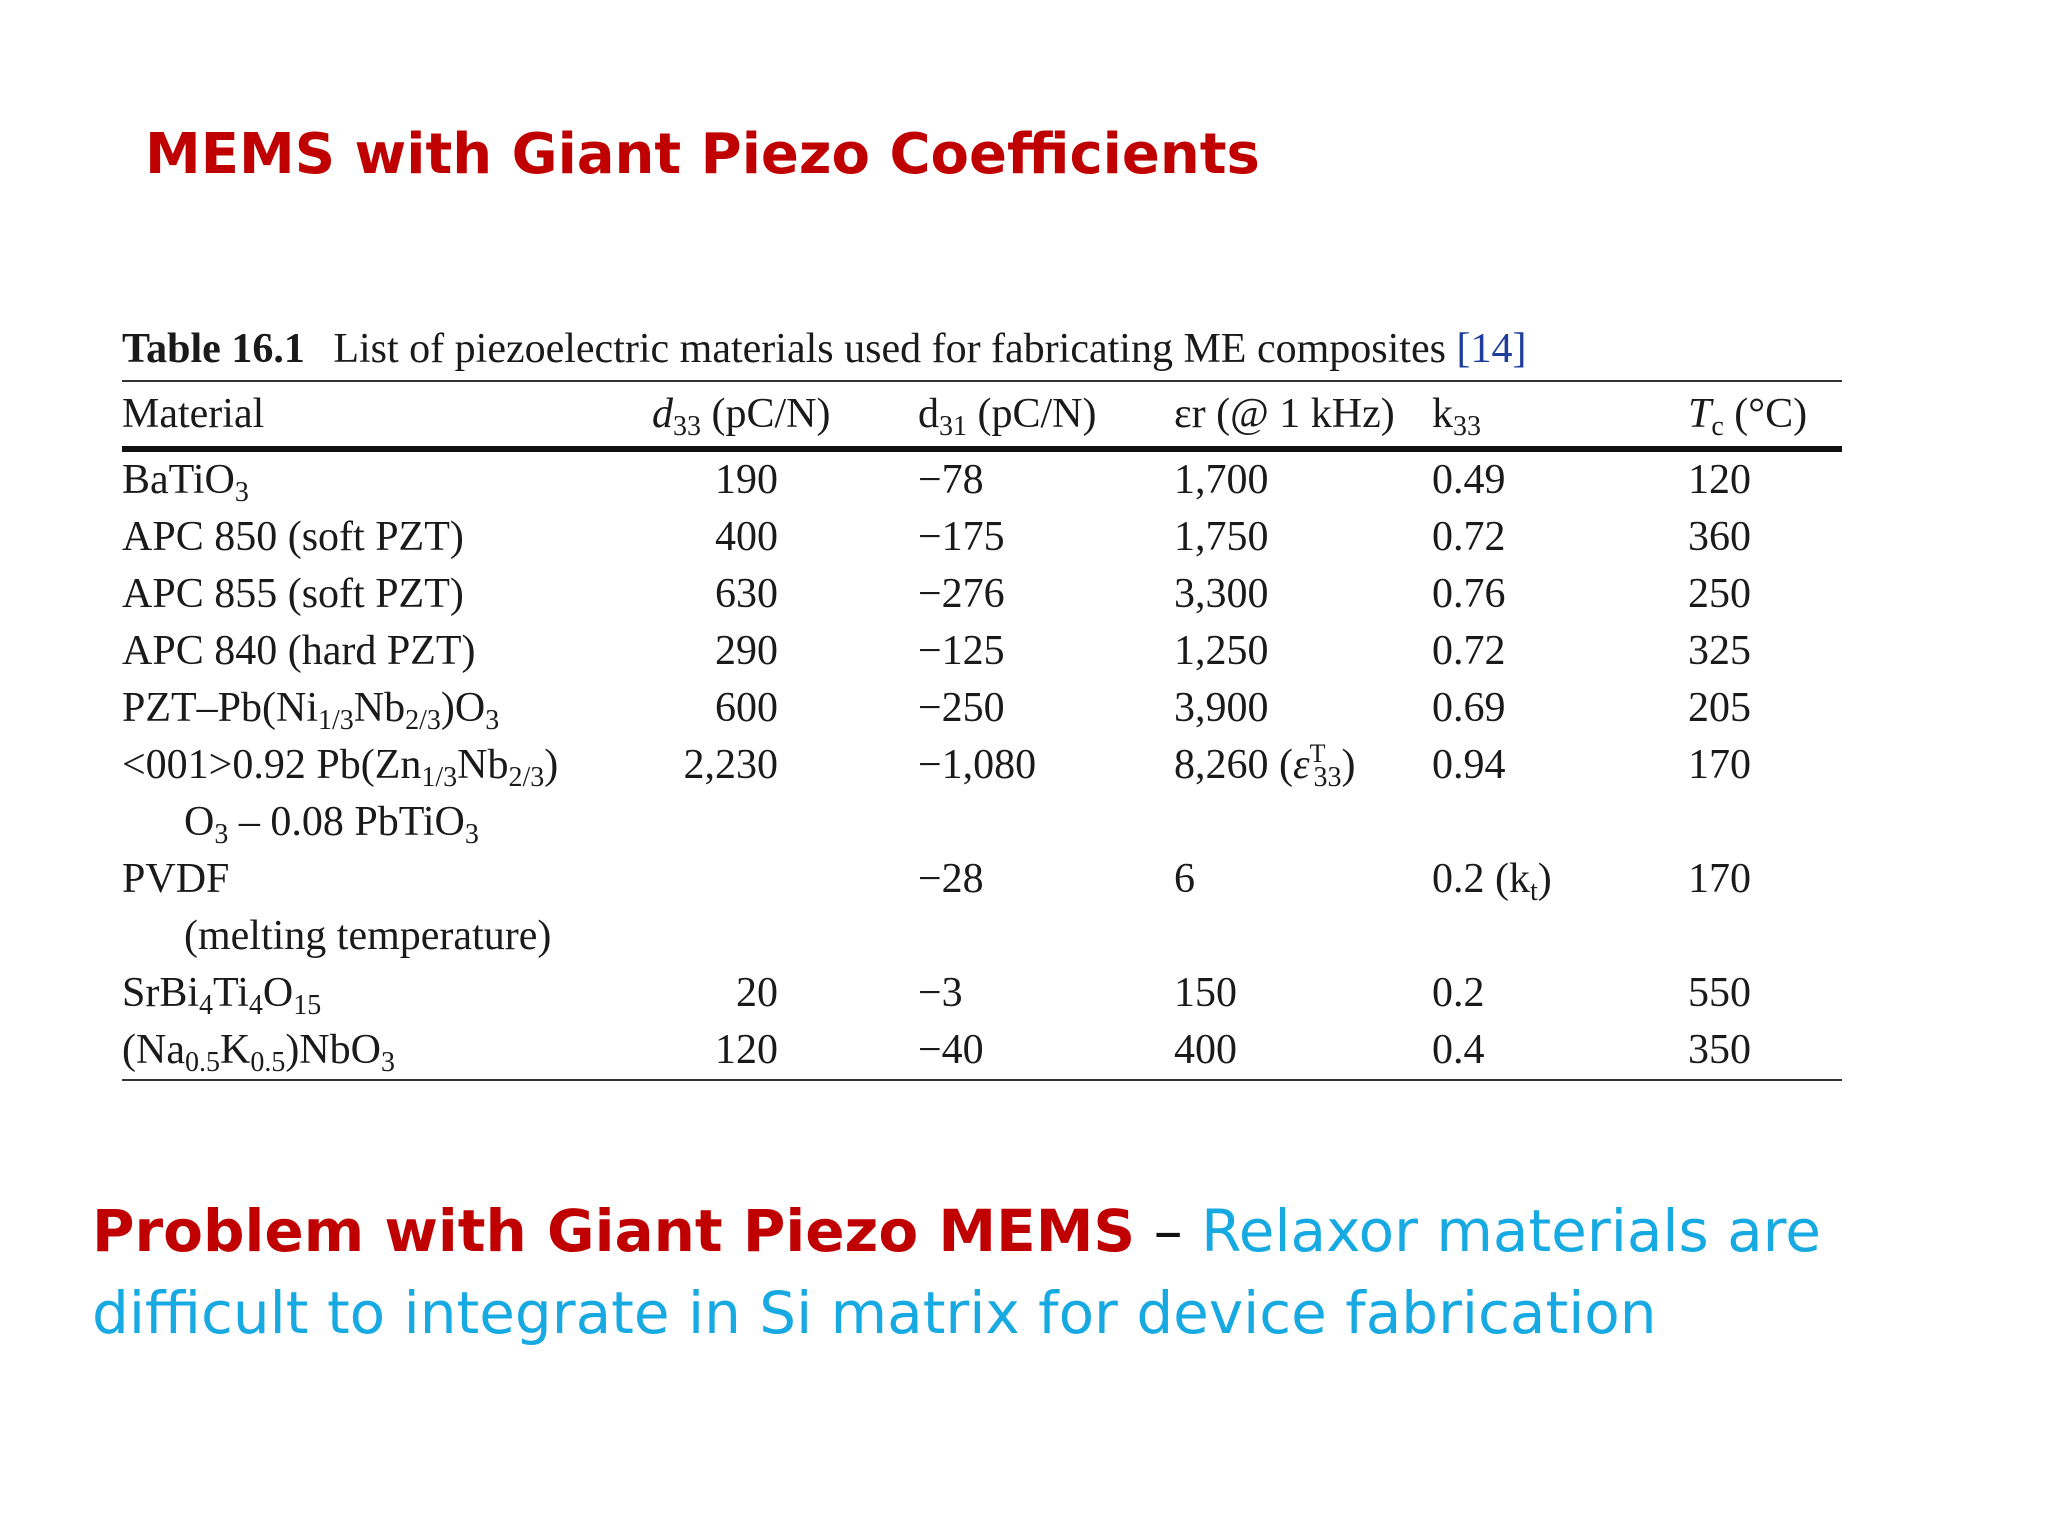  Describe the element at coordinates (1184, 879) in the screenshot. I see `cell-er: 6` at that location.